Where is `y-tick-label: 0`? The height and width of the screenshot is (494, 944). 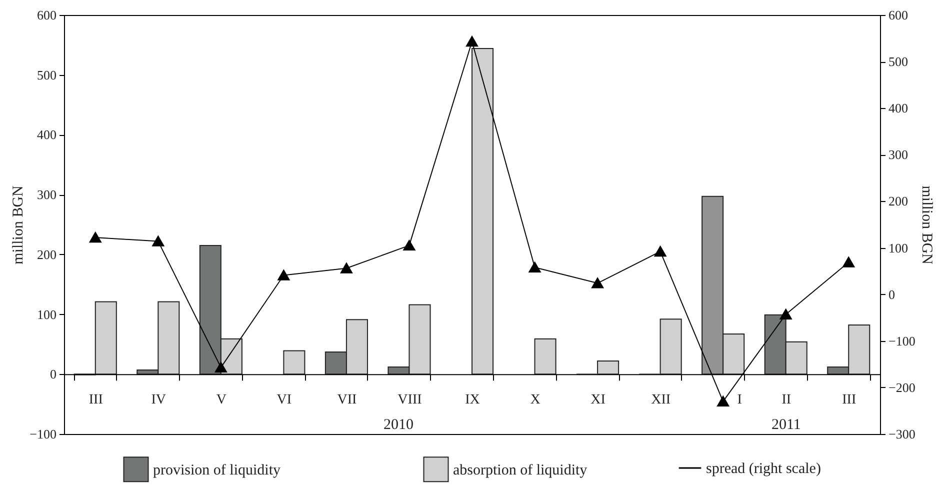 y-tick-label: 0 is located at coordinates (53, 374).